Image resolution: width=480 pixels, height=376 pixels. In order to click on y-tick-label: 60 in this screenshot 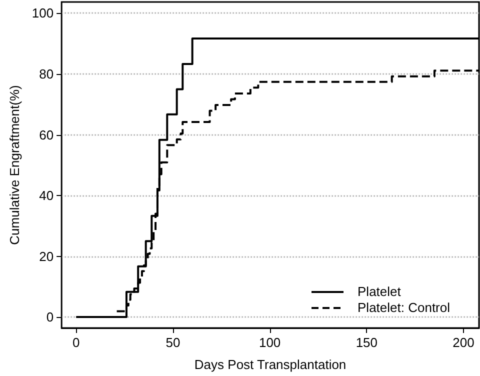, I will do `click(46, 134)`.